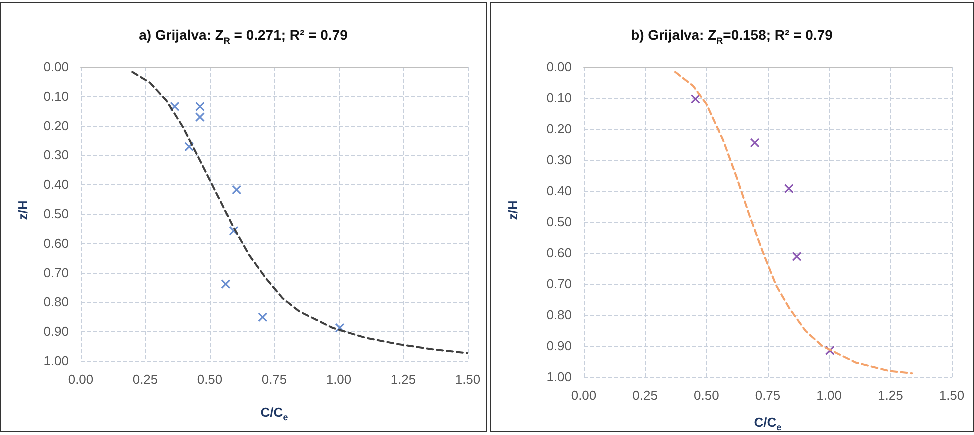 The width and height of the screenshot is (974, 435). I want to click on y-tick-label: 1.00, so click(56, 361).